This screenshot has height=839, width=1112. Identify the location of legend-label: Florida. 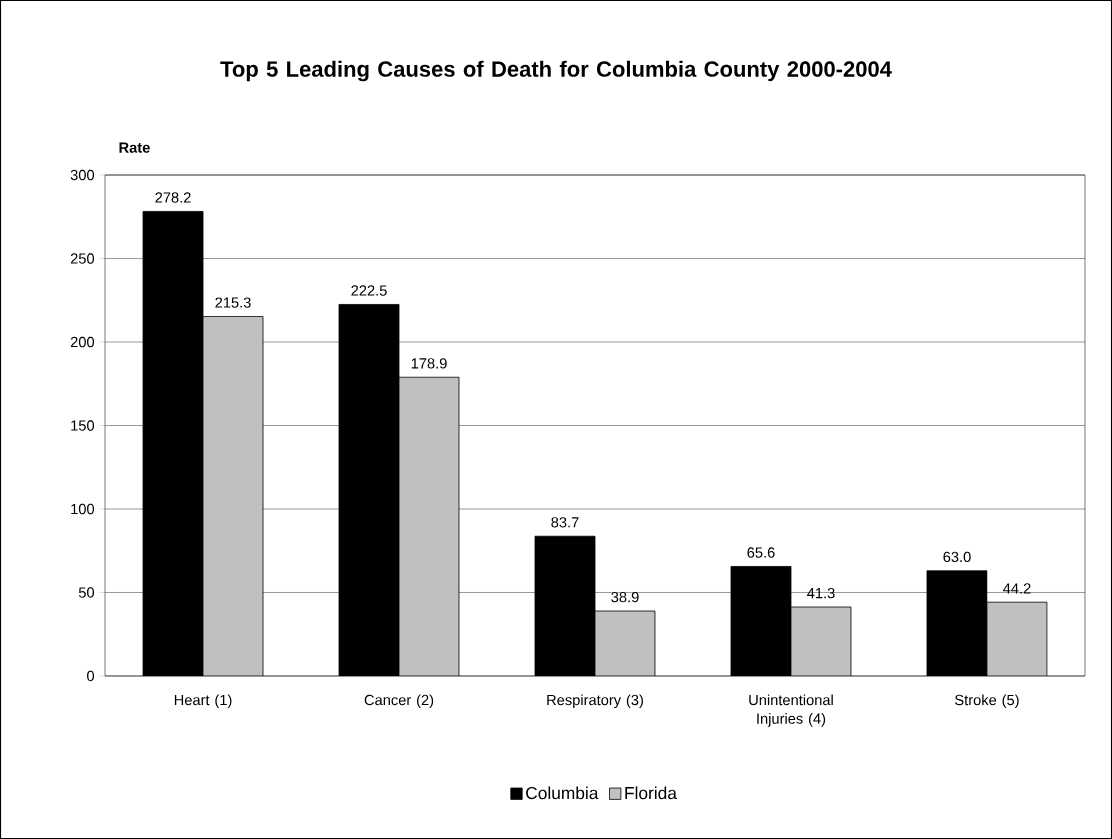
(651, 793).